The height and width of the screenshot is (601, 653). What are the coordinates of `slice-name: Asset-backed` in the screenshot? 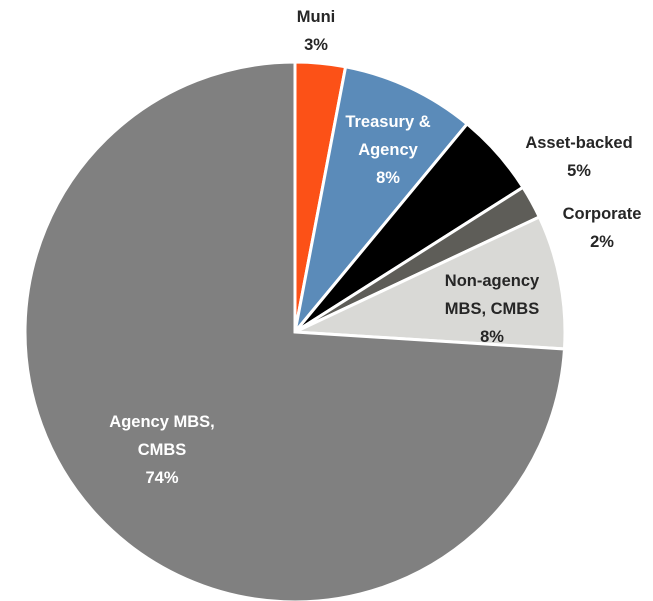 It's located at (579, 143).